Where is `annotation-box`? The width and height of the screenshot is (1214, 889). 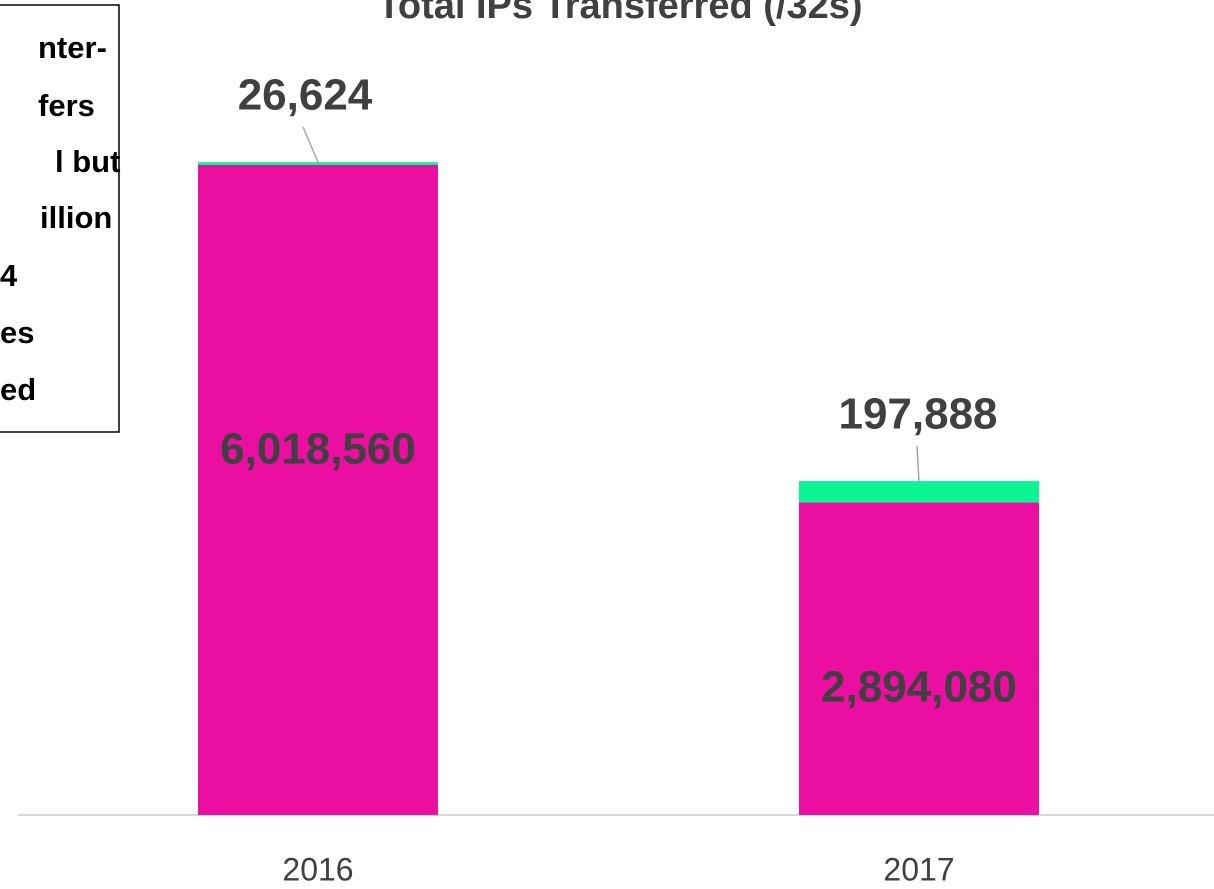
annotation-box is located at coordinates (60, 218).